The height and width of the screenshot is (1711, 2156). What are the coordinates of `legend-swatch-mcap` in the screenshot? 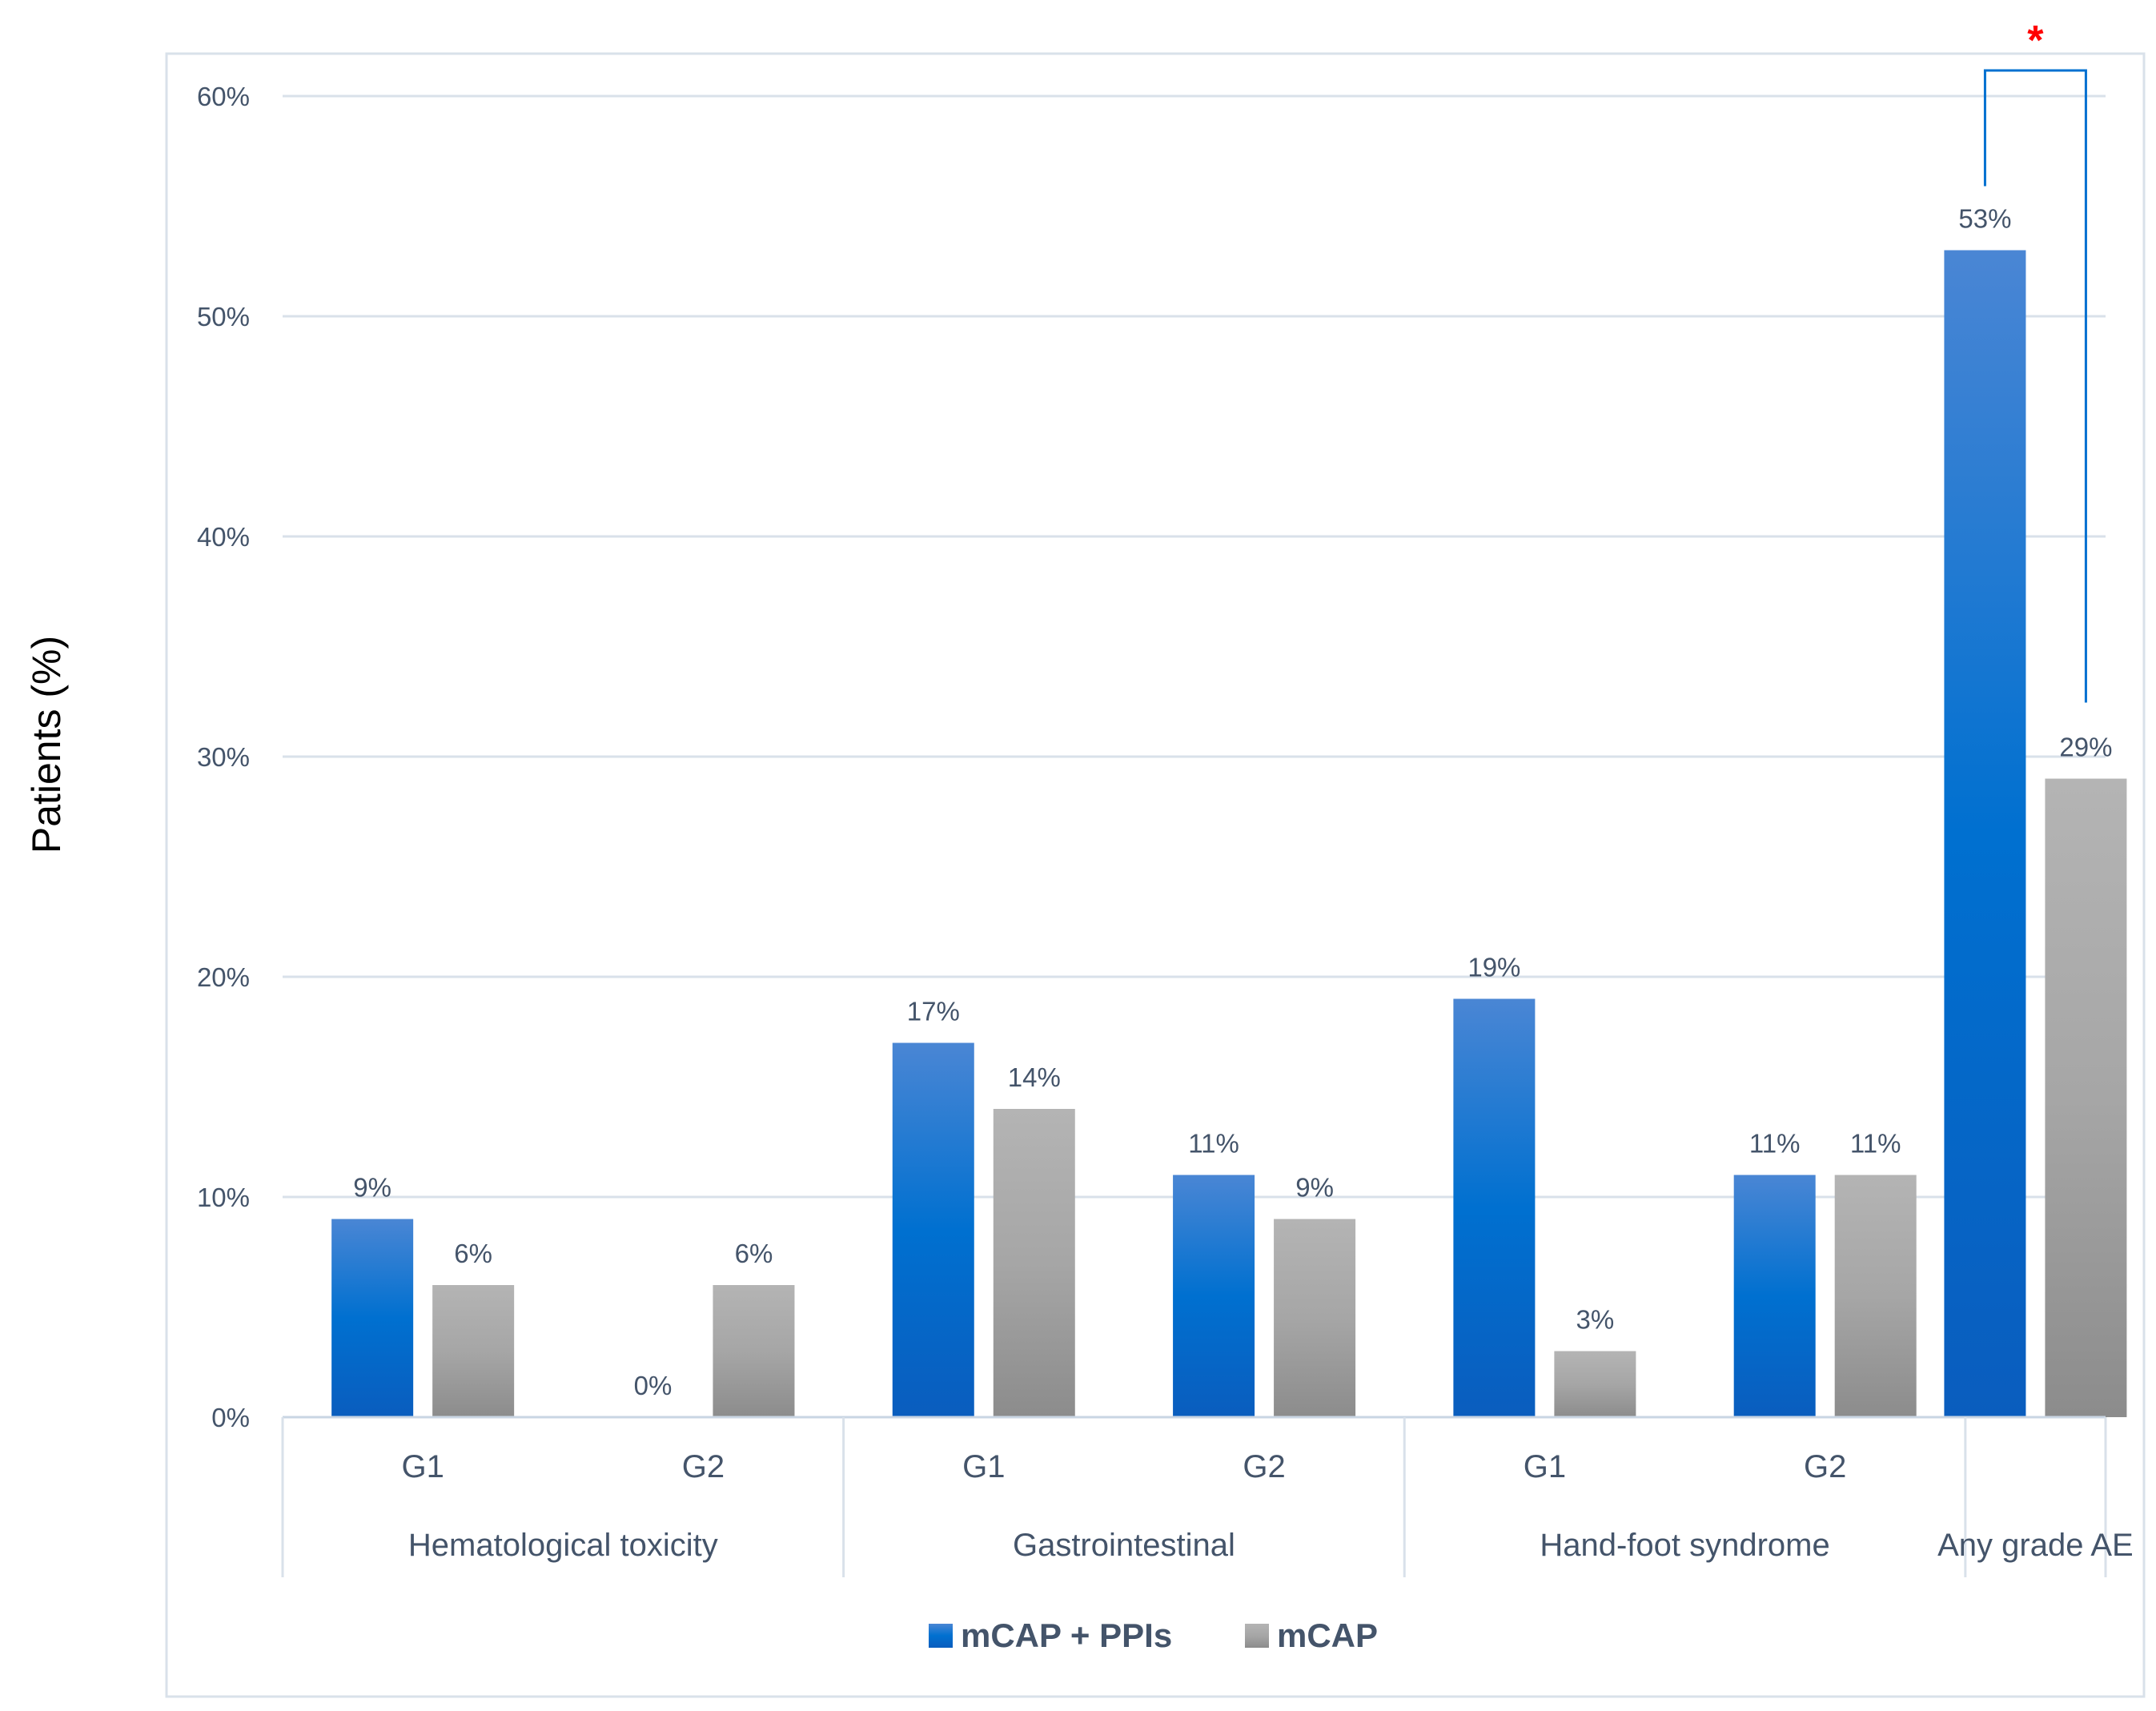 It's located at (1257, 1636).